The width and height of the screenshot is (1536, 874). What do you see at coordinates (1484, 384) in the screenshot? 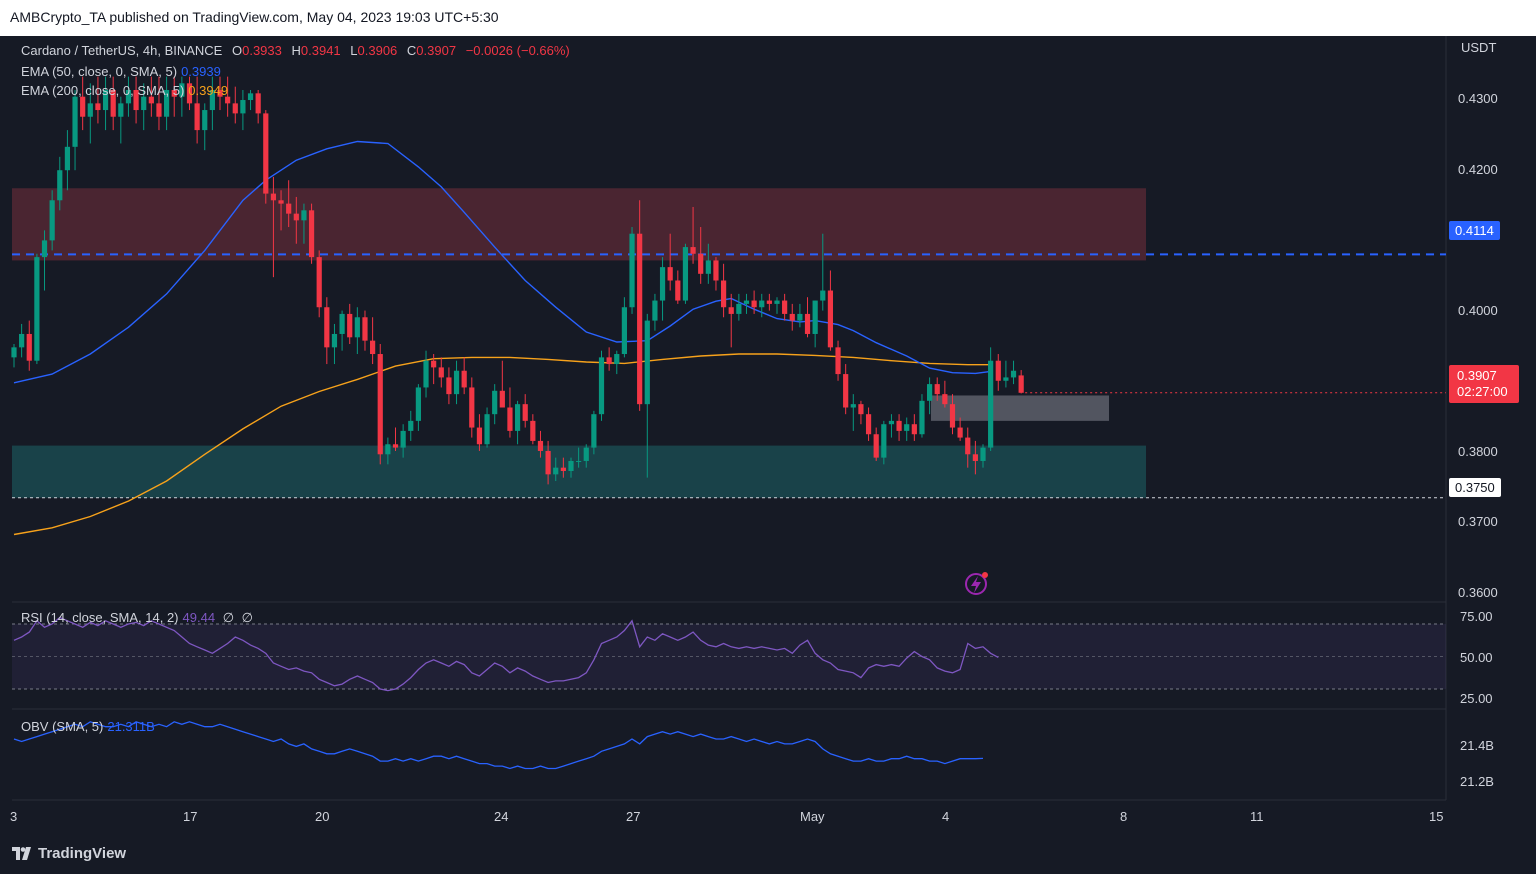
I see `current-price-tag: 0.3907 02:27:00` at bounding box center [1484, 384].